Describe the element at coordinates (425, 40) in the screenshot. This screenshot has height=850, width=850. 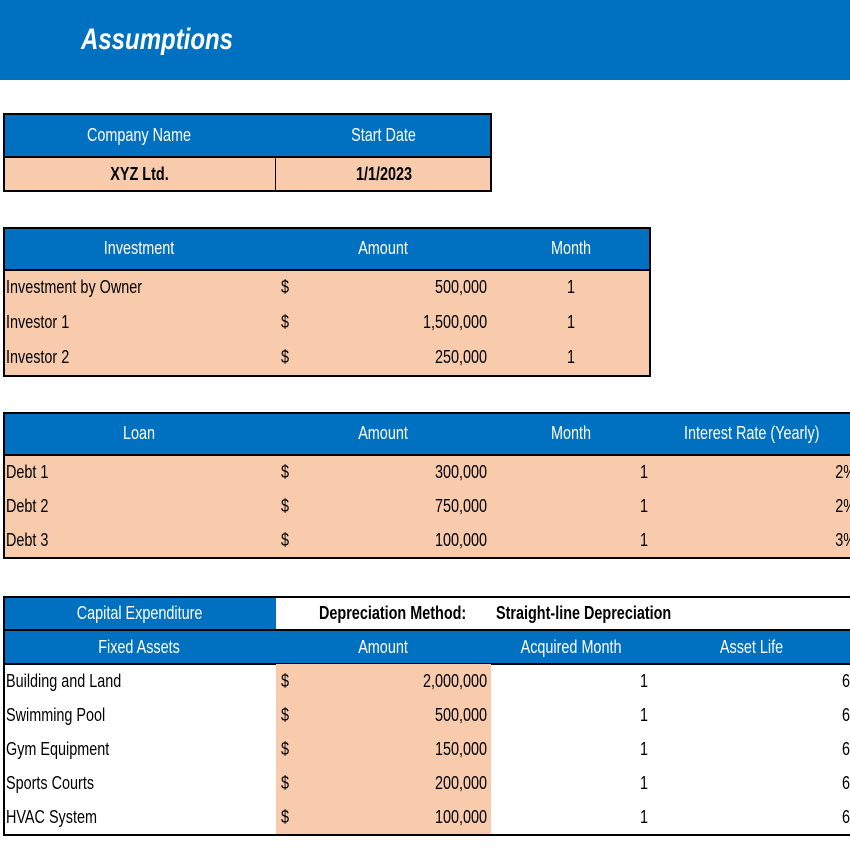
I see `title-bar` at that location.